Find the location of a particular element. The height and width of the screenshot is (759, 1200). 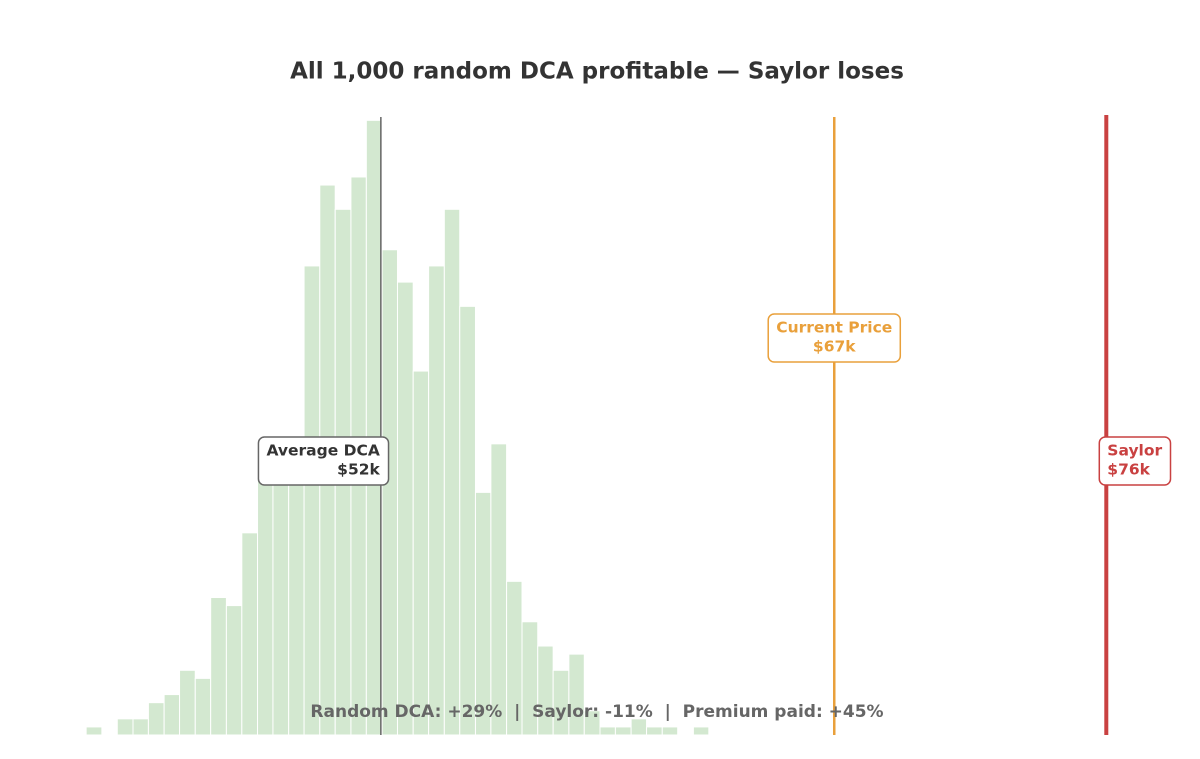

line-label-value: $52k is located at coordinates (358, 470).